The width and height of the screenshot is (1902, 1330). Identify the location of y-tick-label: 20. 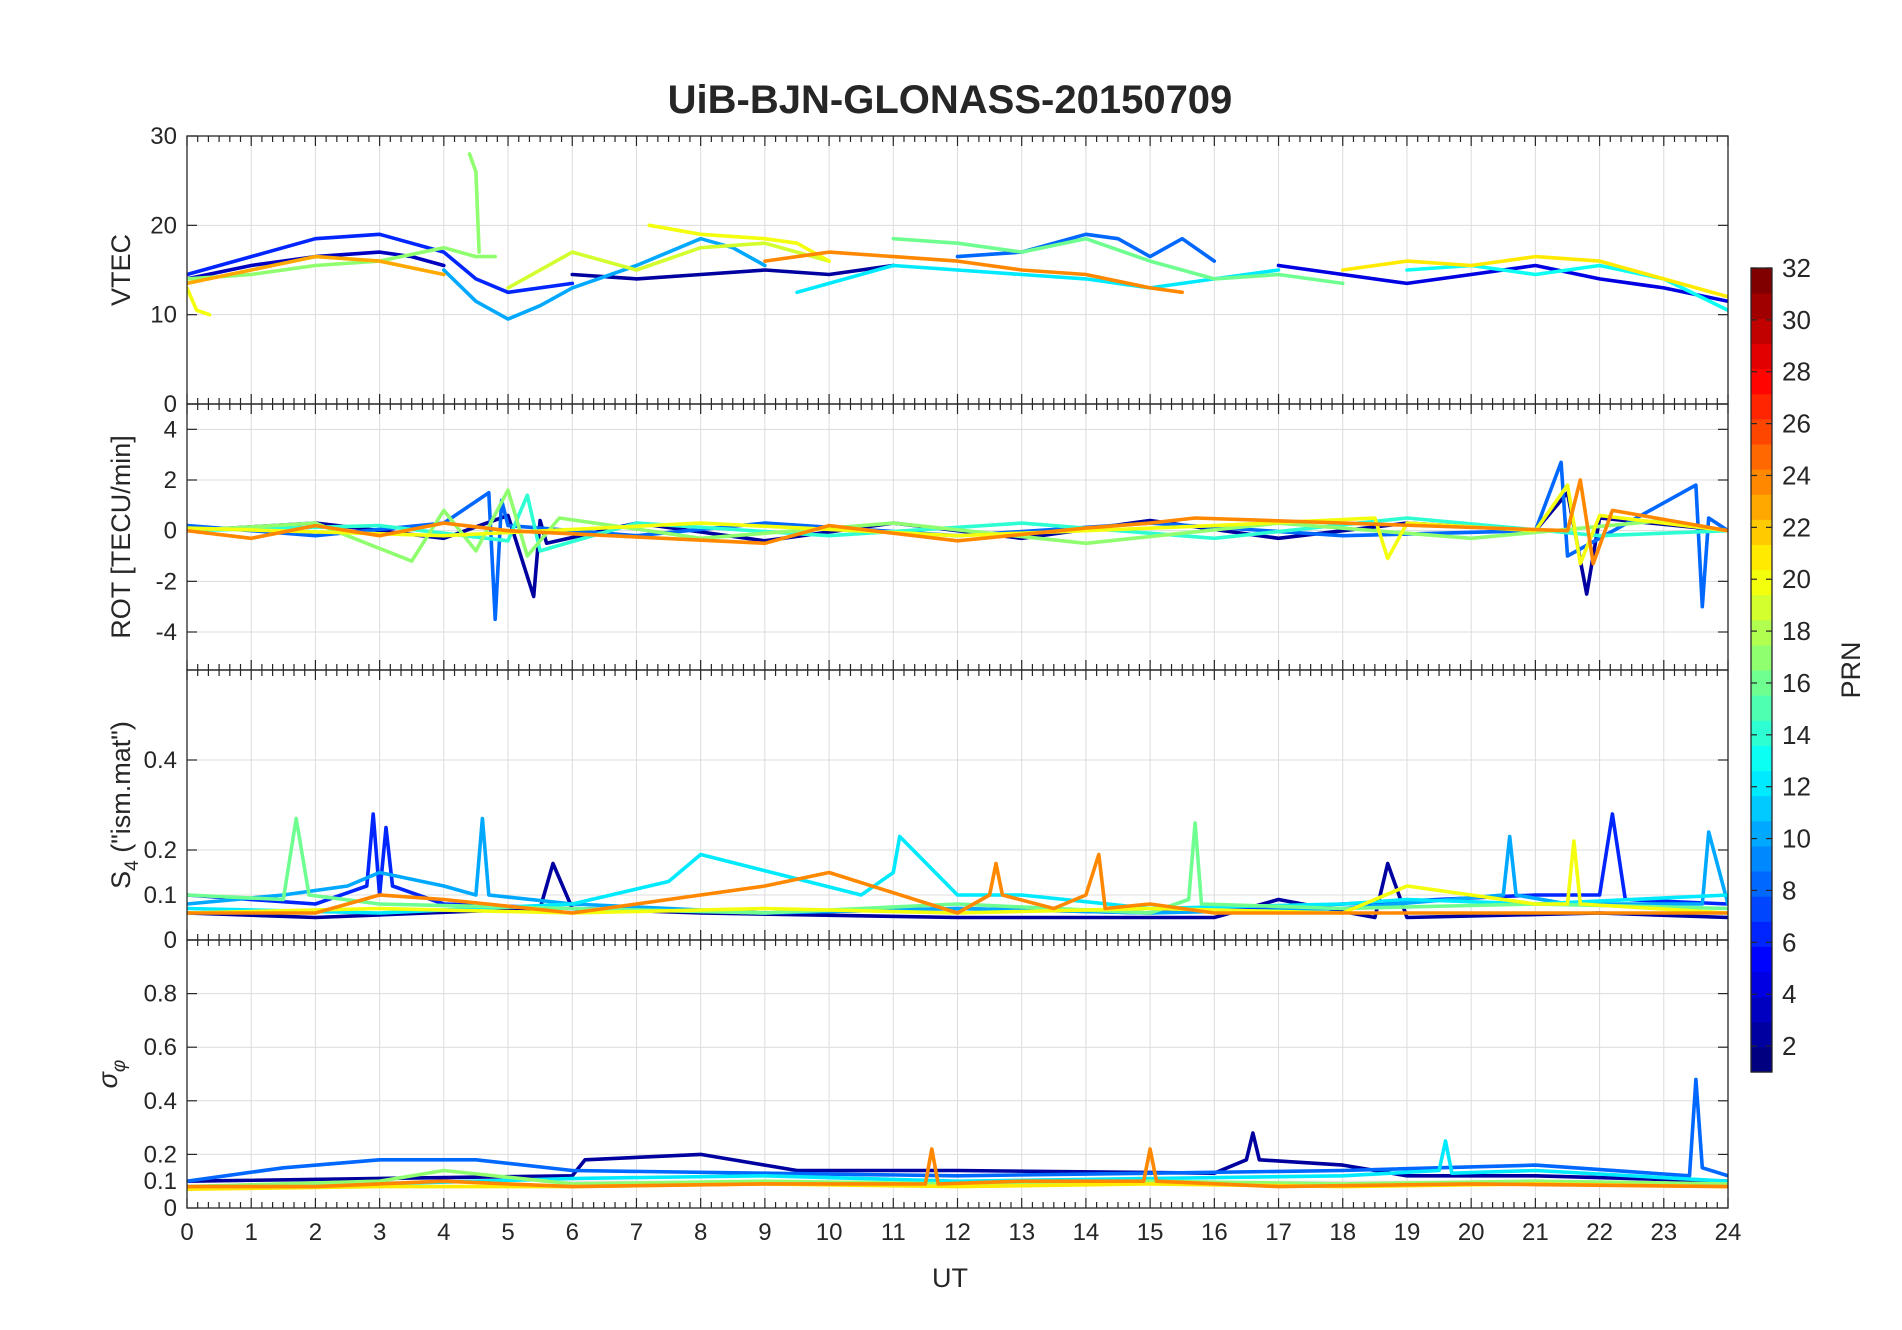
(163, 225).